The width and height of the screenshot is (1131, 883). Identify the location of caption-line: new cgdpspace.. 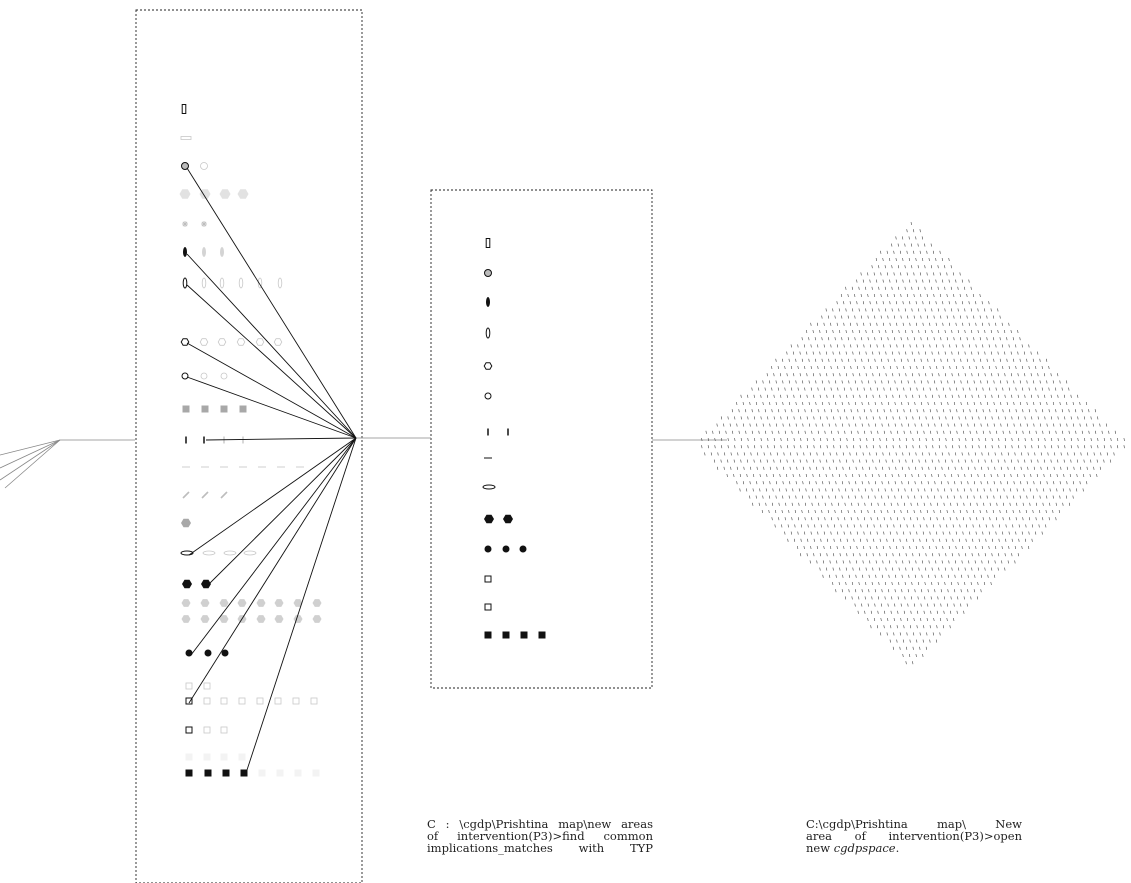
(914, 848).